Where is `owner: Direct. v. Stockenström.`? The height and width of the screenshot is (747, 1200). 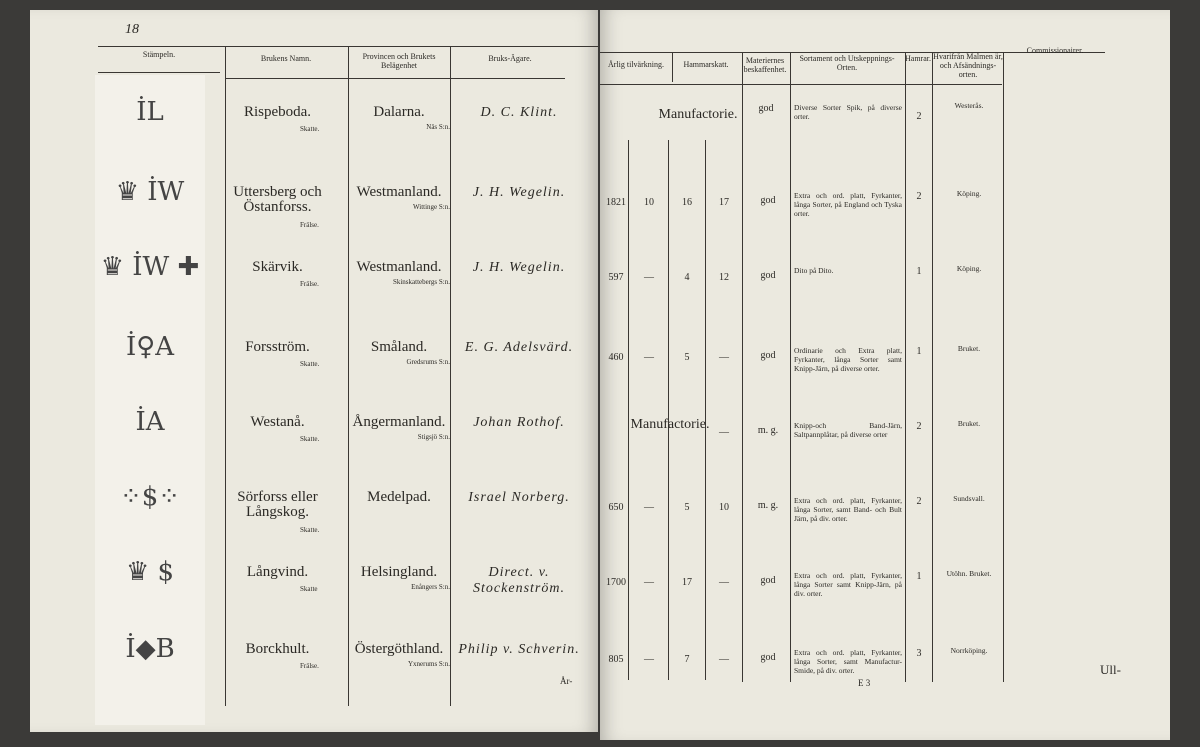
owner: Direct. v. Stockenström. is located at coordinates (519, 580).